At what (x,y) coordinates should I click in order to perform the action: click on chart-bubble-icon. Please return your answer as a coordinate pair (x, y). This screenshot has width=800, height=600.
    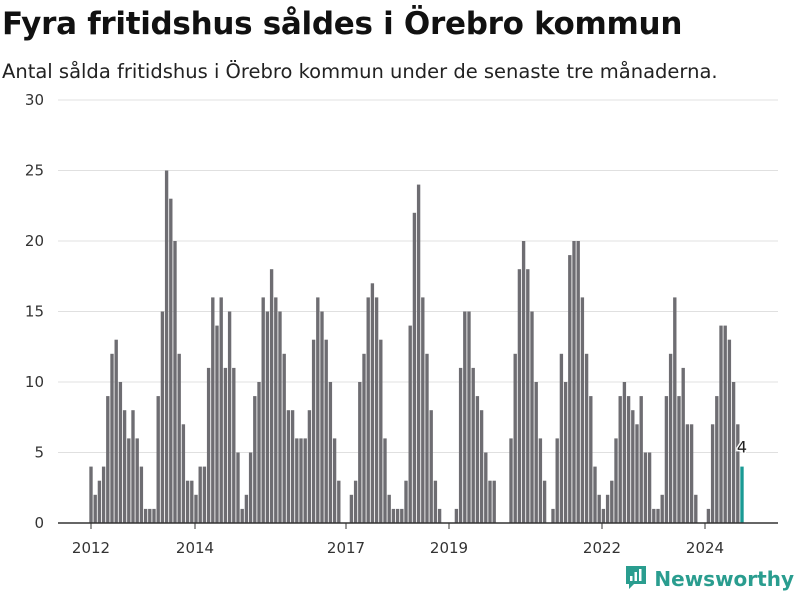
    Looking at the image, I should click on (636, 579).